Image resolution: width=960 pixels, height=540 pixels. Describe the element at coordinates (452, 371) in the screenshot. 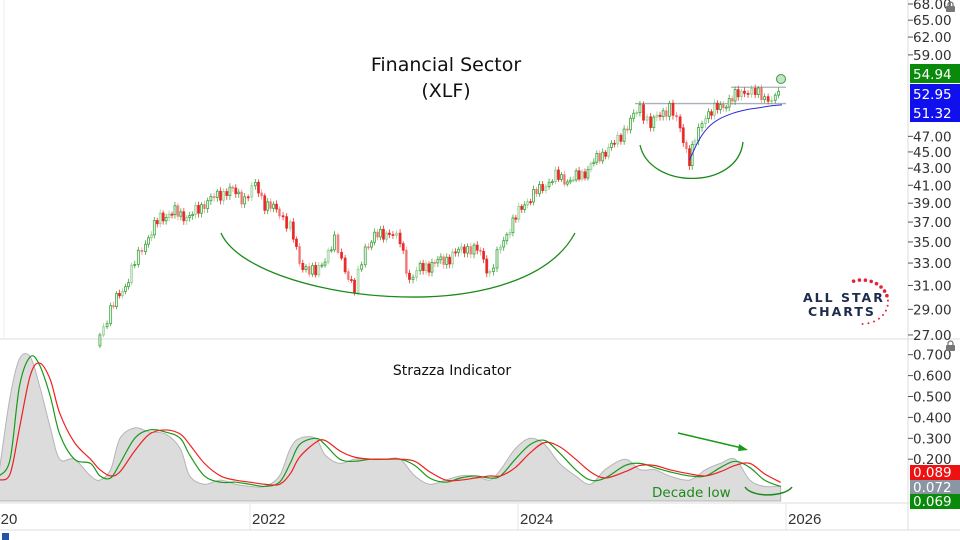

I see `indicator-title: Strazza Indicator` at that location.